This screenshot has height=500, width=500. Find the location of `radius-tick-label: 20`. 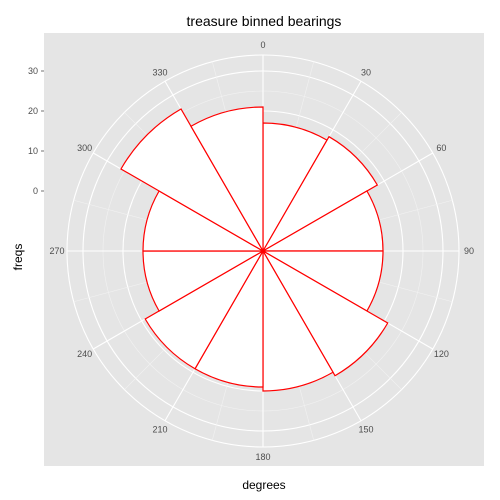

radius-tick-label: 20 is located at coordinates (33, 111).